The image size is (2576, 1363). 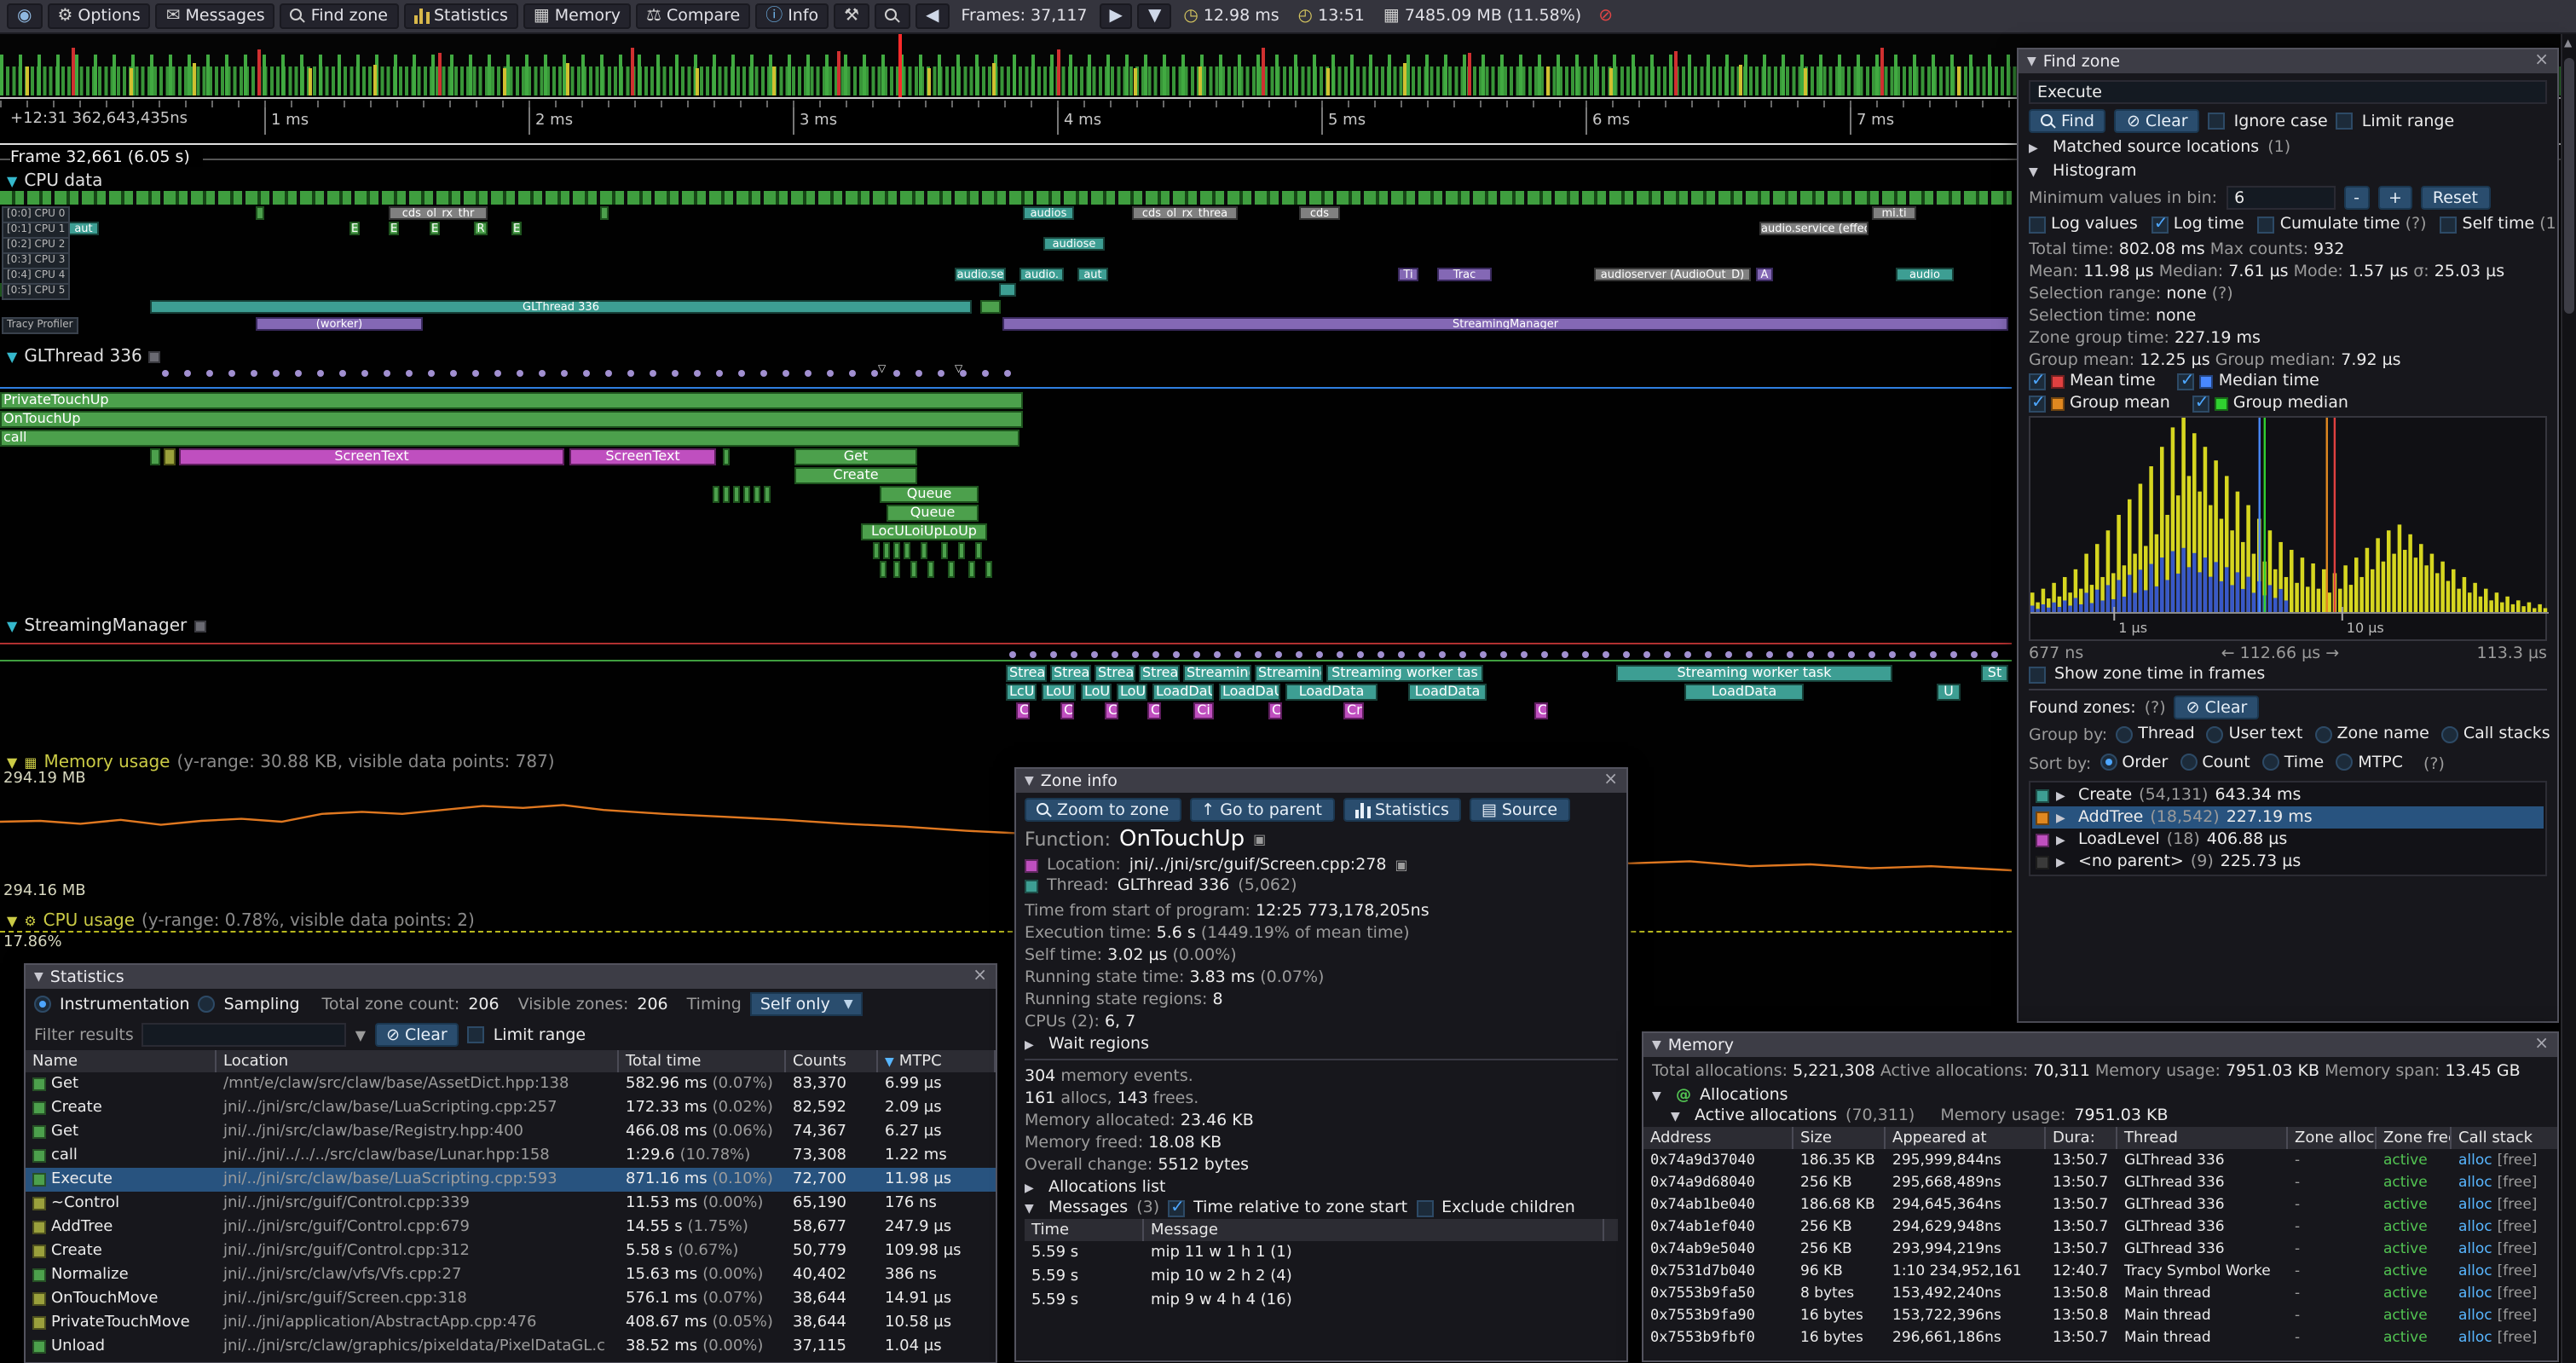 I want to click on expand-icon: ▶, so click(x=2060, y=862).